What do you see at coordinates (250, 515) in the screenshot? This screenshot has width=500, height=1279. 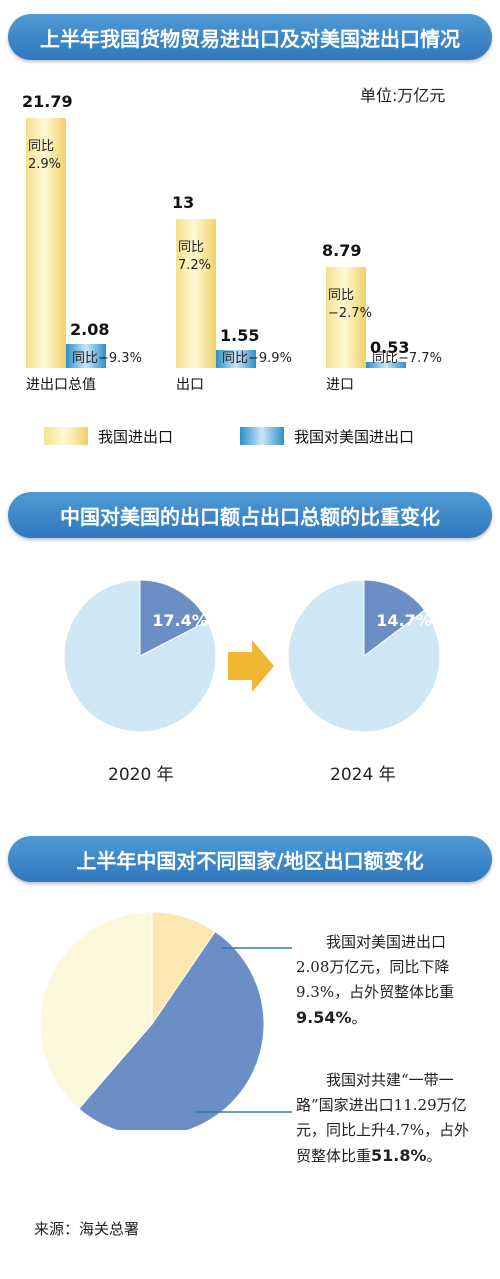 I see `section2-title: 中国对美国的出口额占出口总额的比重变化` at bounding box center [250, 515].